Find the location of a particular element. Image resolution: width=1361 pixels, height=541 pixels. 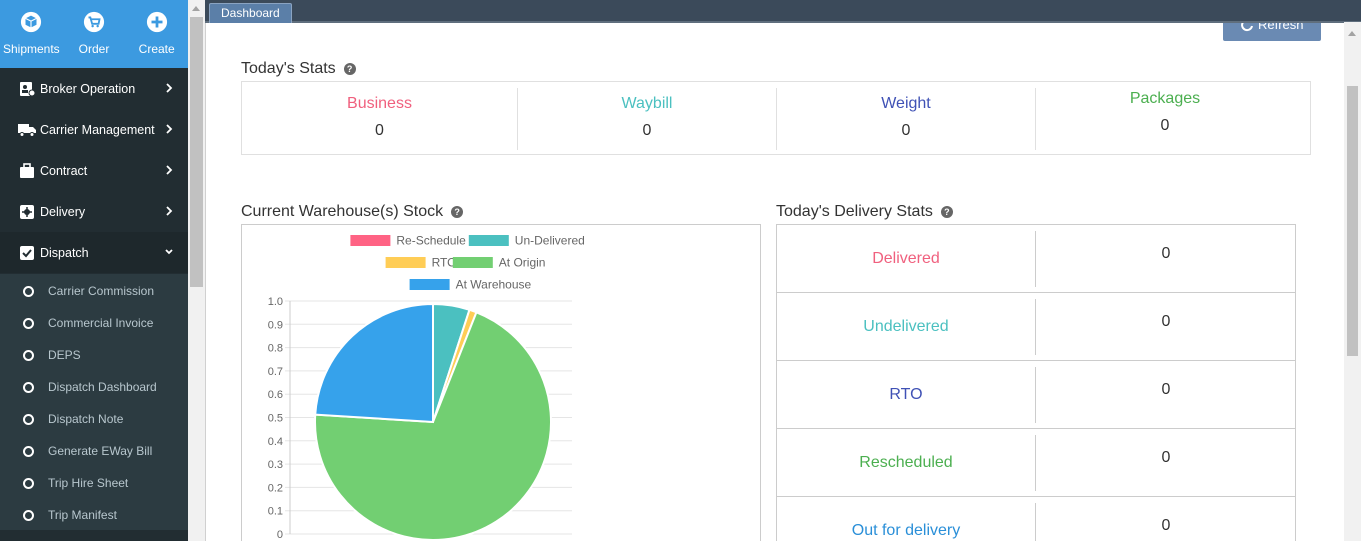

cube-icon is located at coordinates (31, 22).